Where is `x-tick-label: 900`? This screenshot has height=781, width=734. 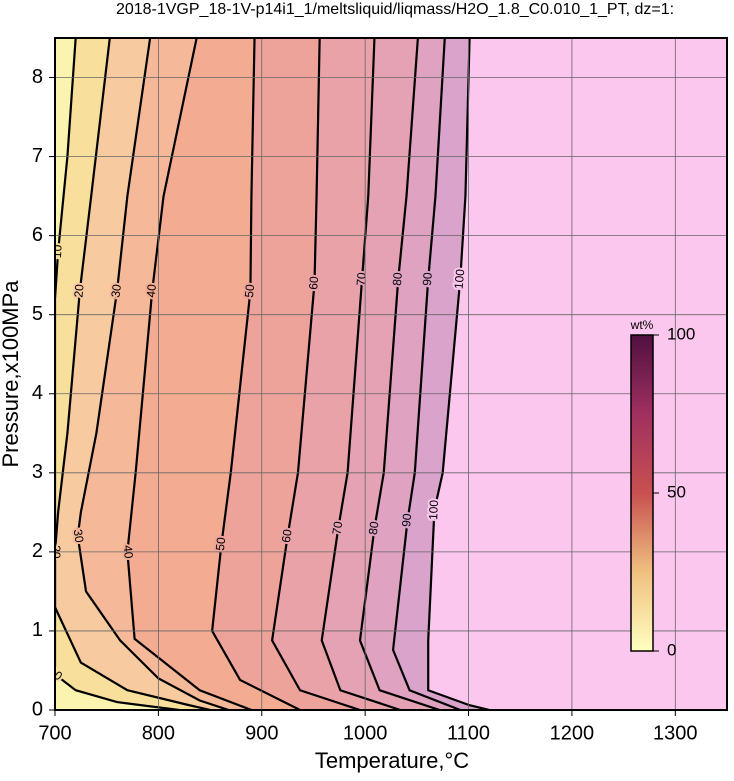 x-tick-label: 900 is located at coordinates (261, 733).